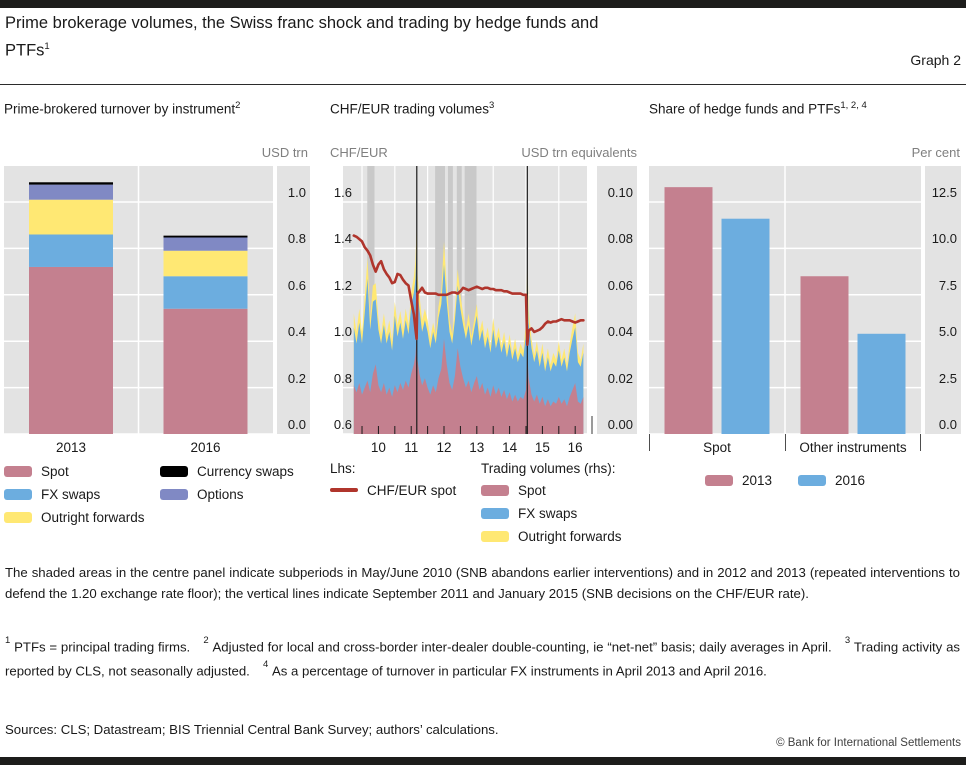 The height and width of the screenshot is (765, 966). I want to click on y-tick-label: 10.0, so click(944, 239).